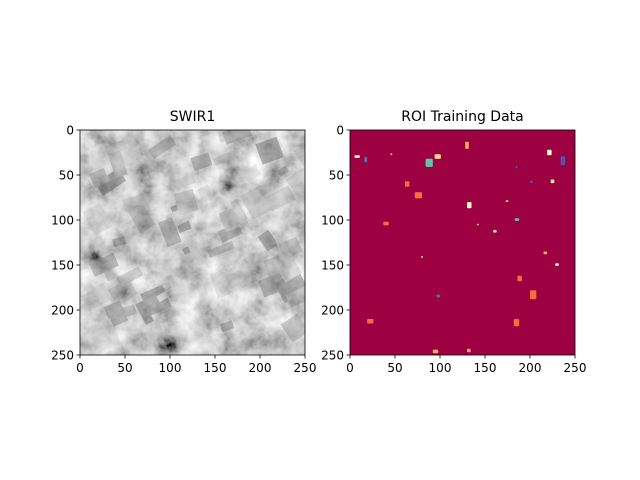 The height and width of the screenshot is (480, 640). Describe the element at coordinates (340, 131) in the screenshot. I see `roi-ytick-label: 0` at that location.